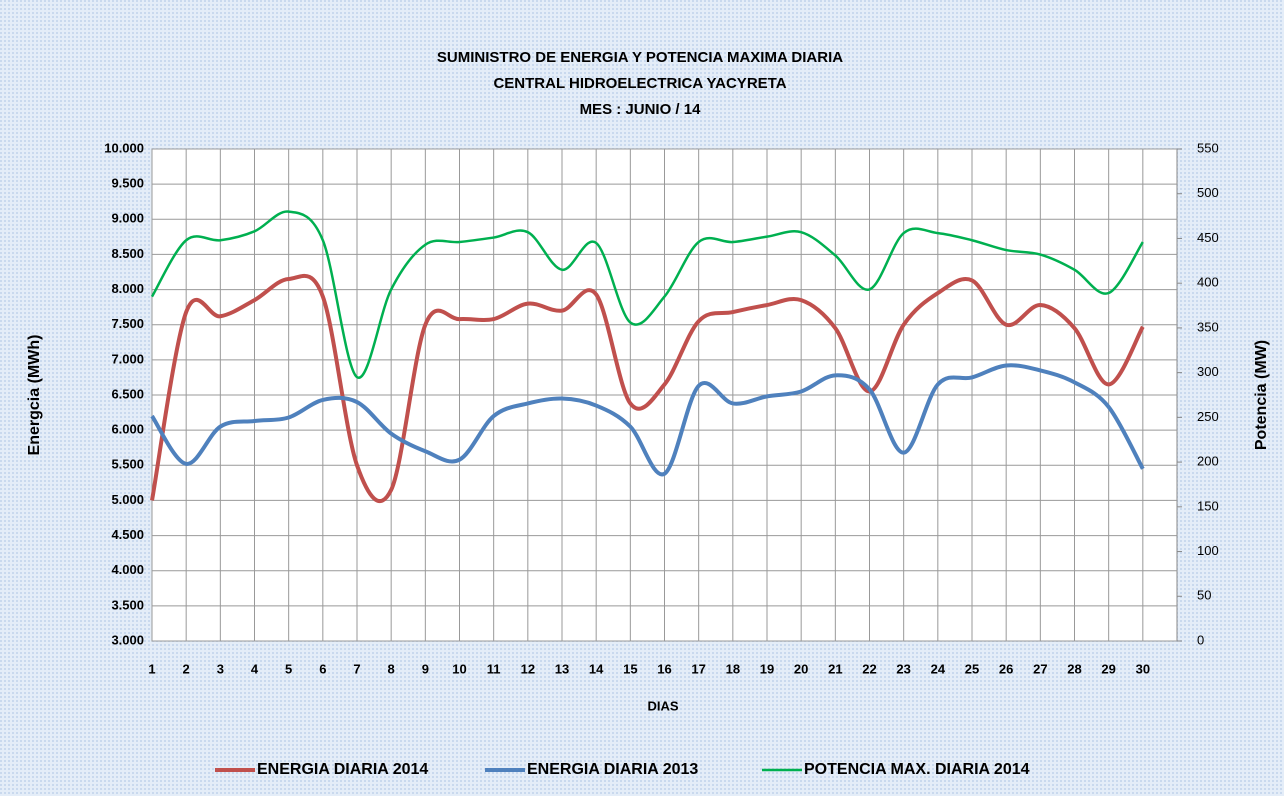  What do you see at coordinates (425, 668) in the screenshot?
I see `x-tick-label: 9` at bounding box center [425, 668].